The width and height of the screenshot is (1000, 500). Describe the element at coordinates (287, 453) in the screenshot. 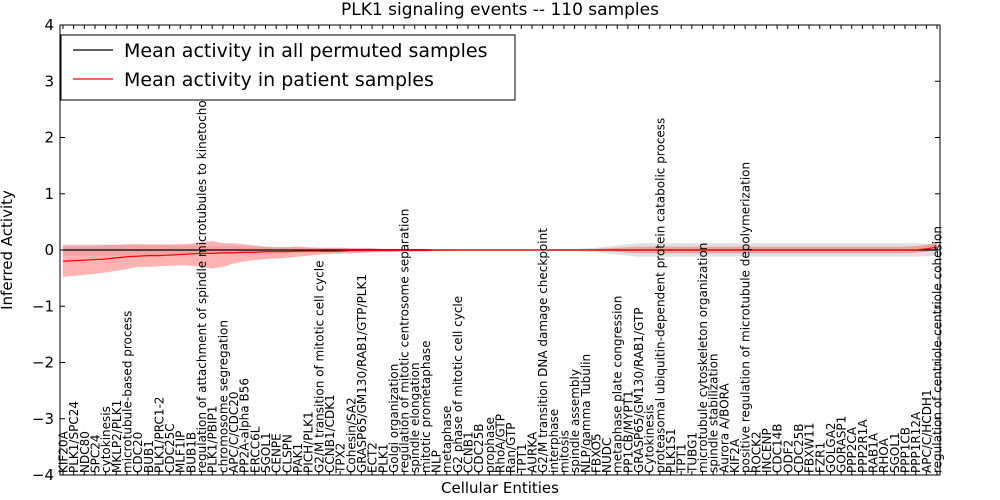

I see `x-tick-label: CLSPN` at that location.